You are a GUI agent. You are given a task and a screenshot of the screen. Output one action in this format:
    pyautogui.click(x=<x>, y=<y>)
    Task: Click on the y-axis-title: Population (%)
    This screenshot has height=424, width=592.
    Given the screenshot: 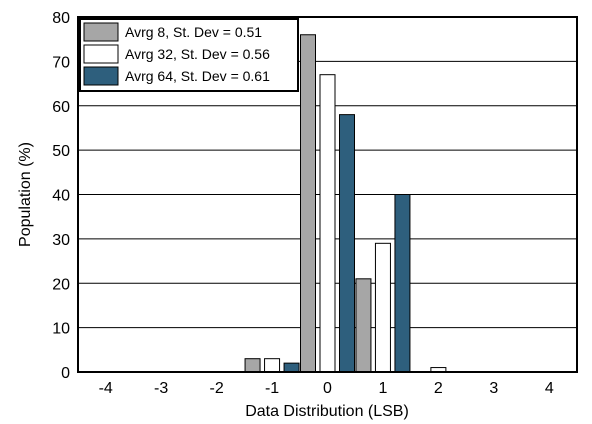 What is the action you would take?
    pyautogui.click(x=25, y=194)
    